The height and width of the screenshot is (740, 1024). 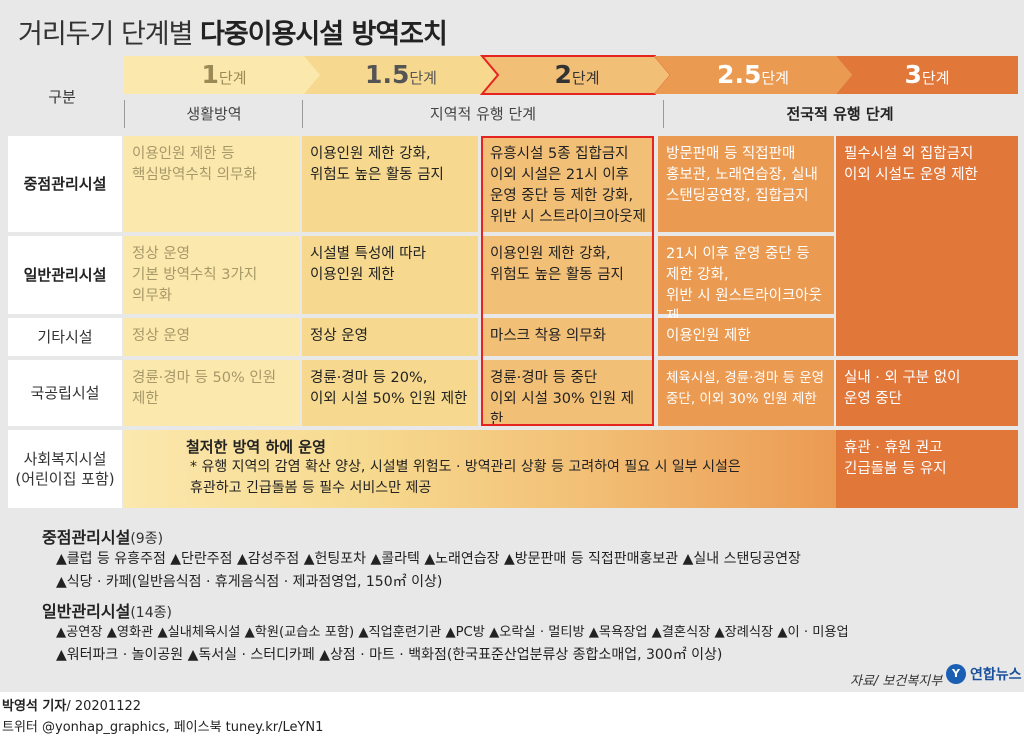 I want to click on title-main: 다중이용시설 방역조치, so click(x=324, y=34).